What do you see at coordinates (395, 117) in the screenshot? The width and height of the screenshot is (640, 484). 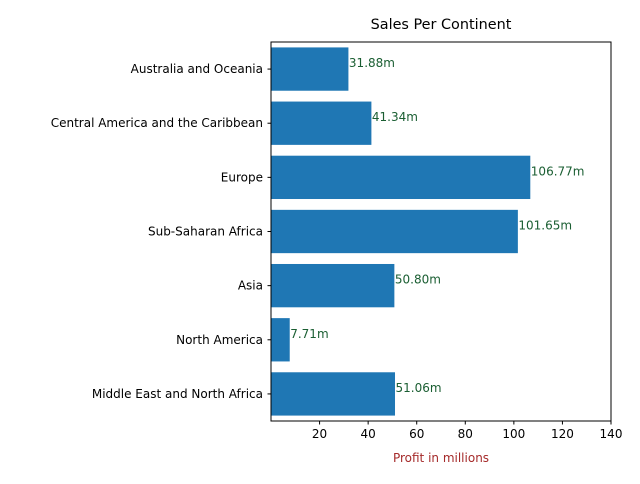 I see `data-label-1: 41.34m` at bounding box center [395, 117].